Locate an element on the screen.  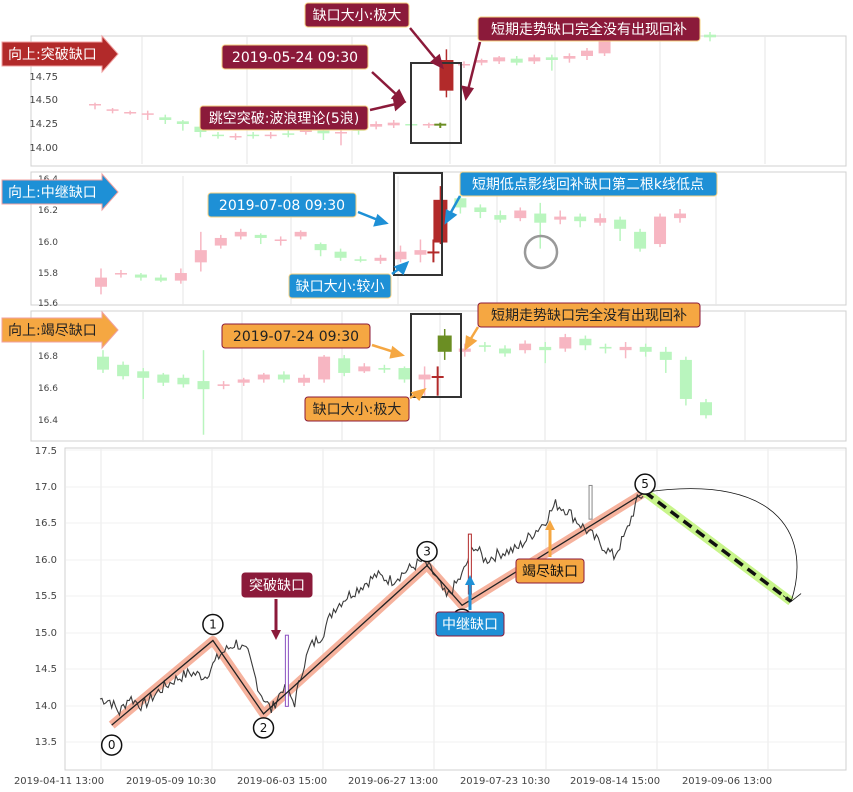
annotation-label: 突破缺口 is located at coordinates (277, 586).